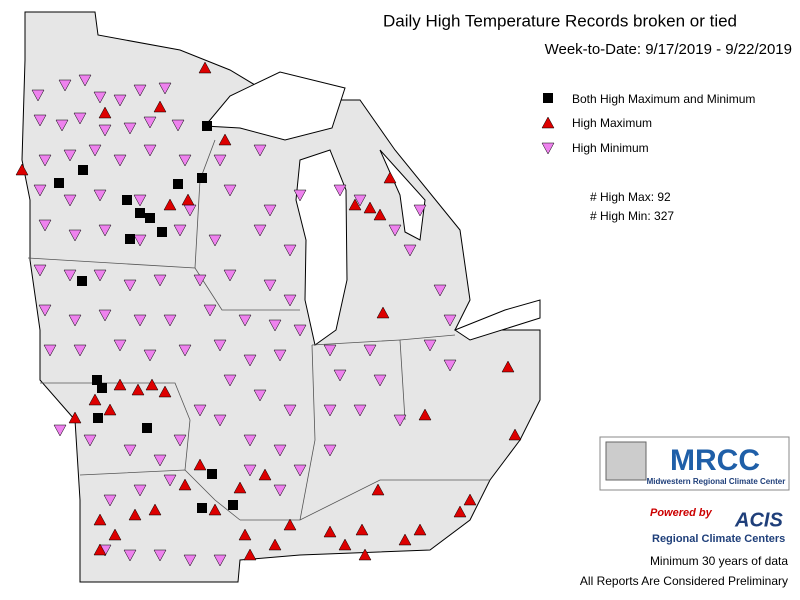  What do you see at coordinates (668, 49) in the screenshot?
I see `subtitle: Week-to-Date: 9/17/2019 - 9/22/2019` at bounding box center [668, 49].